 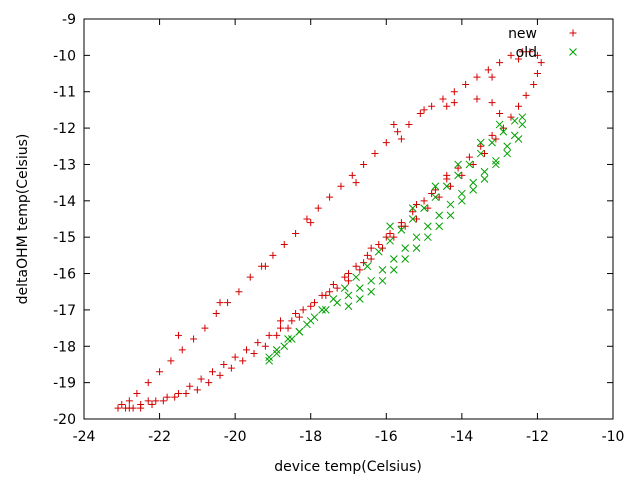 What do you see at coordinates (64, 165) in the screenshot?
I see `y-tick-label: -13` at bounding box center [64, 165].